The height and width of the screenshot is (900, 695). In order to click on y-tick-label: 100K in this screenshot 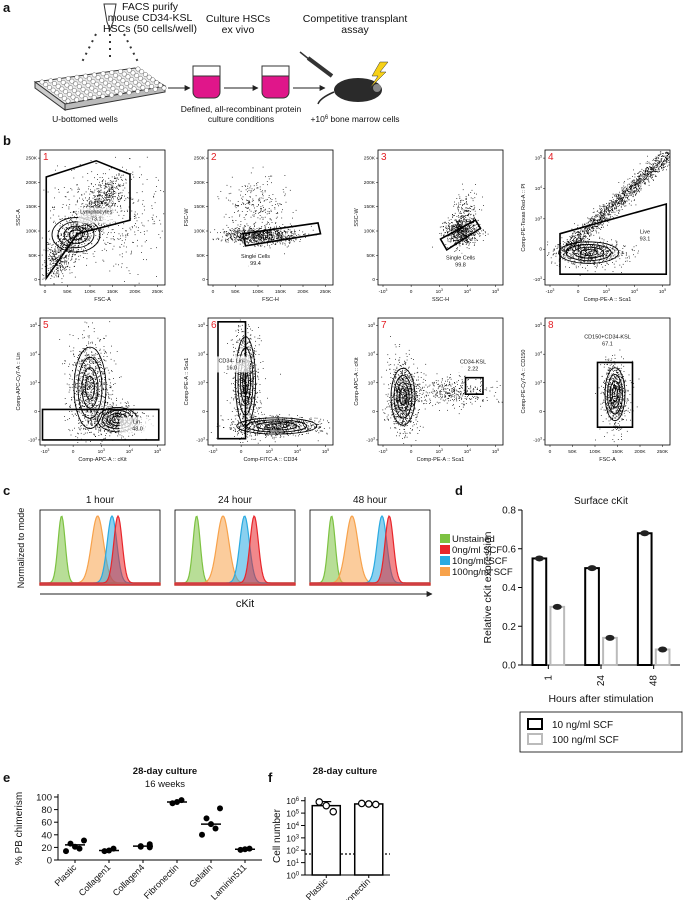, I will do `click(370, 232)`.